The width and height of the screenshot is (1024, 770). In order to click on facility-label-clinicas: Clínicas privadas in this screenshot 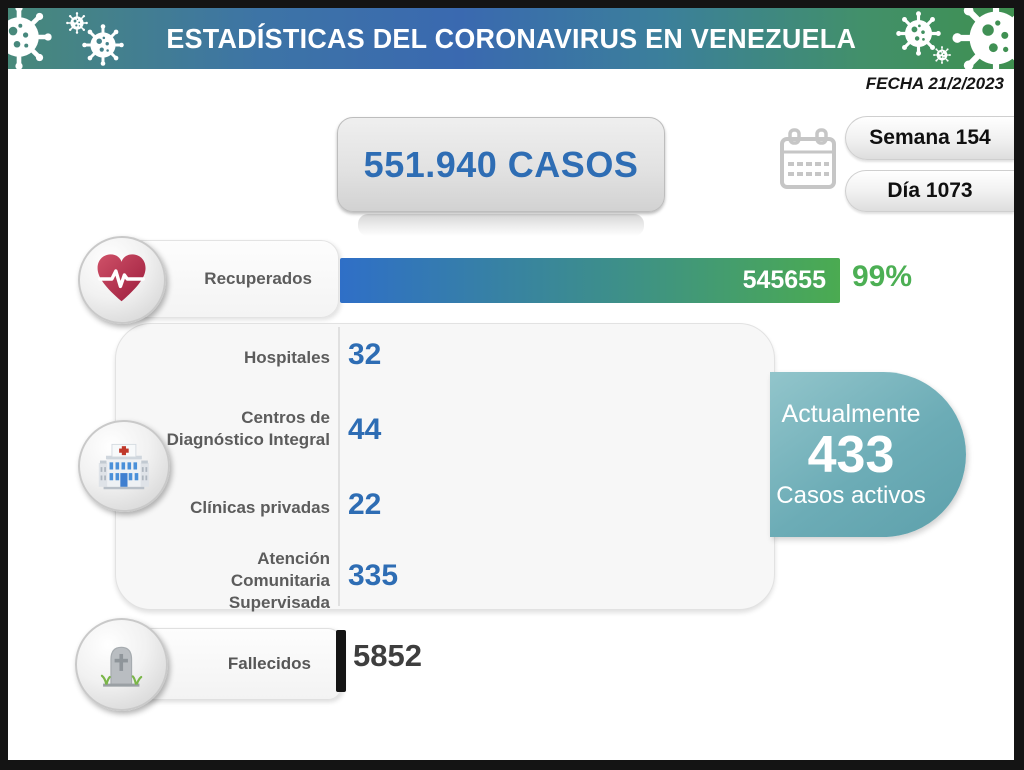, I will do `click(260, 507)`.